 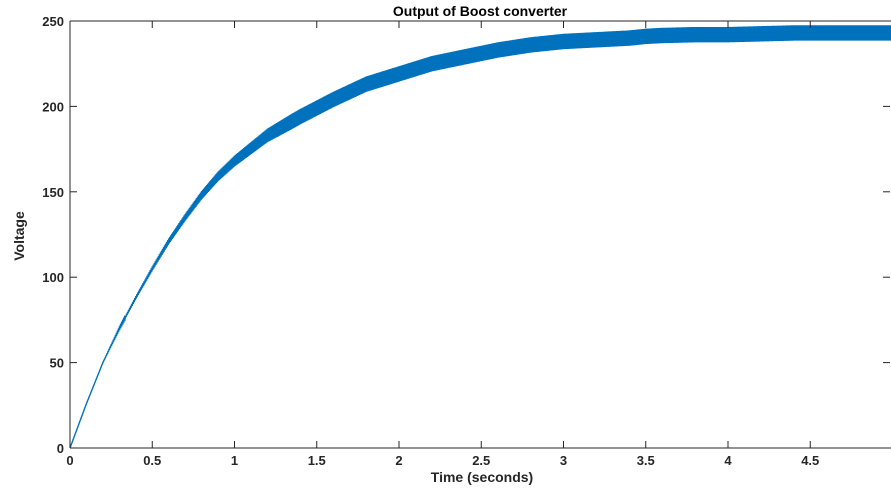 What do you see at coordinates (69, 460) in the screenshot?
I see `x-tick-label: 0` at bounding box center [69, 460].